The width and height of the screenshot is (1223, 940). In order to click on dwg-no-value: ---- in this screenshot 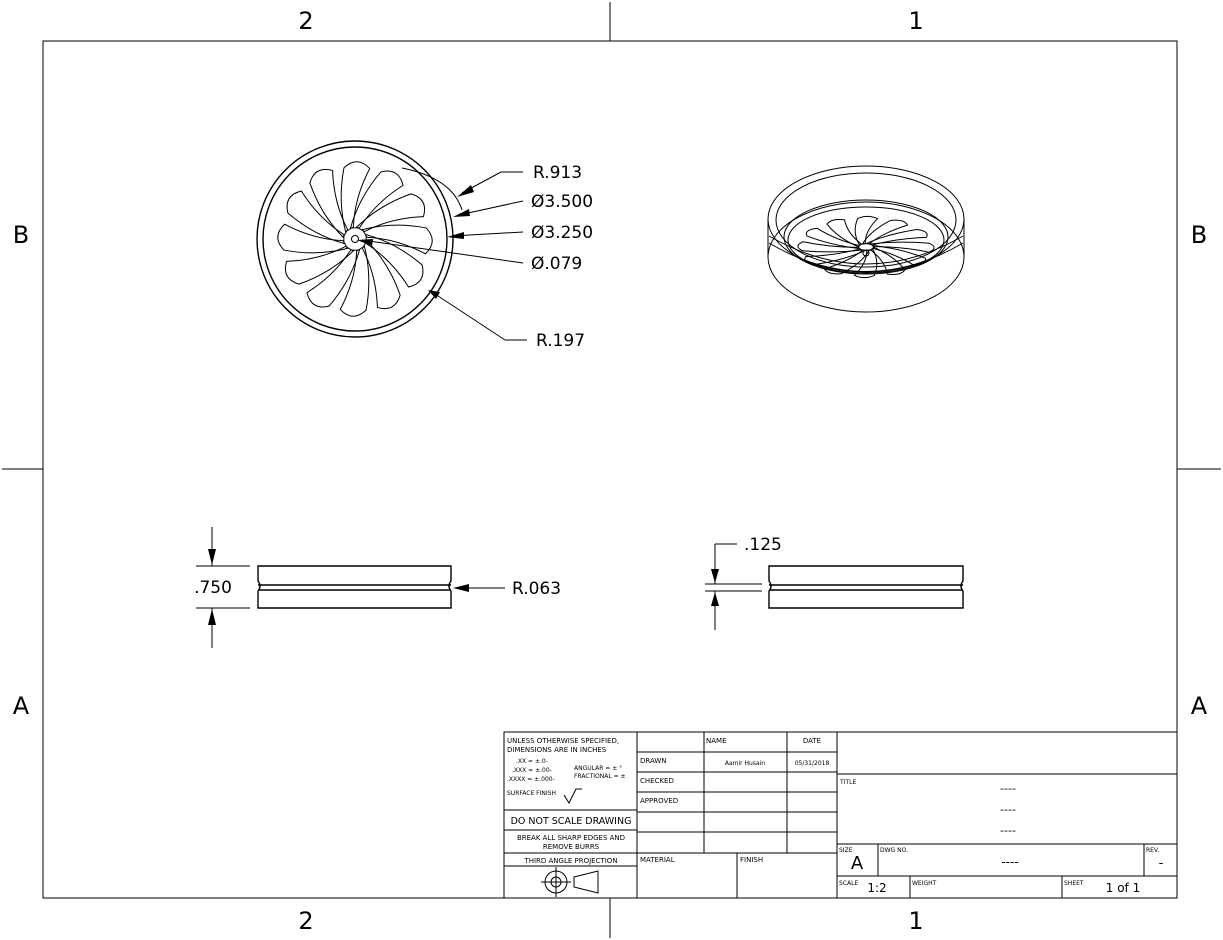, I will do `click(1009, 862)`.